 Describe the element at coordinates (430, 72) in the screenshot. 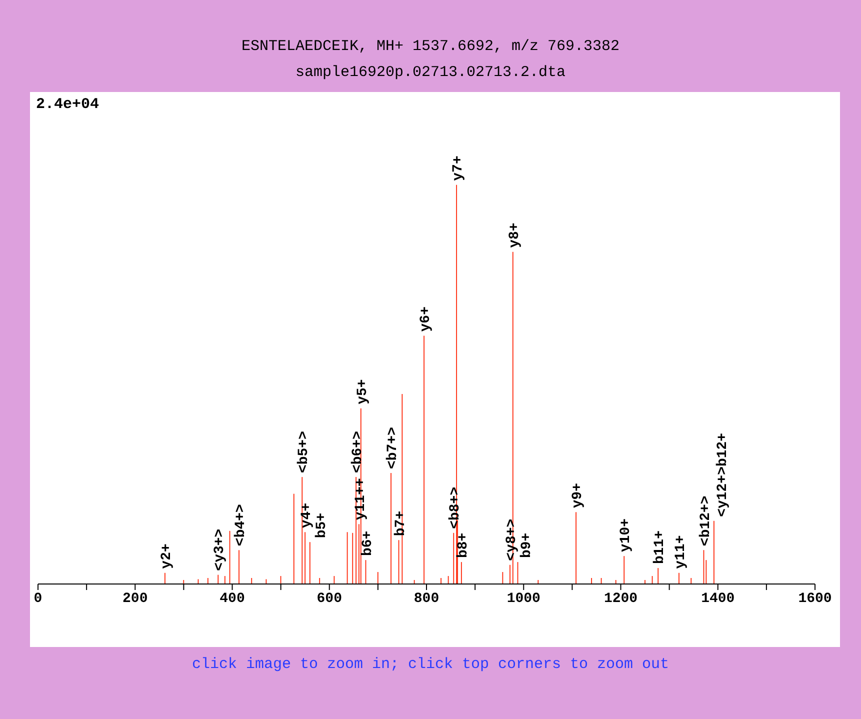

I see `chart-subtitle: sample16920p.02713.02713.2.dta` at that location.